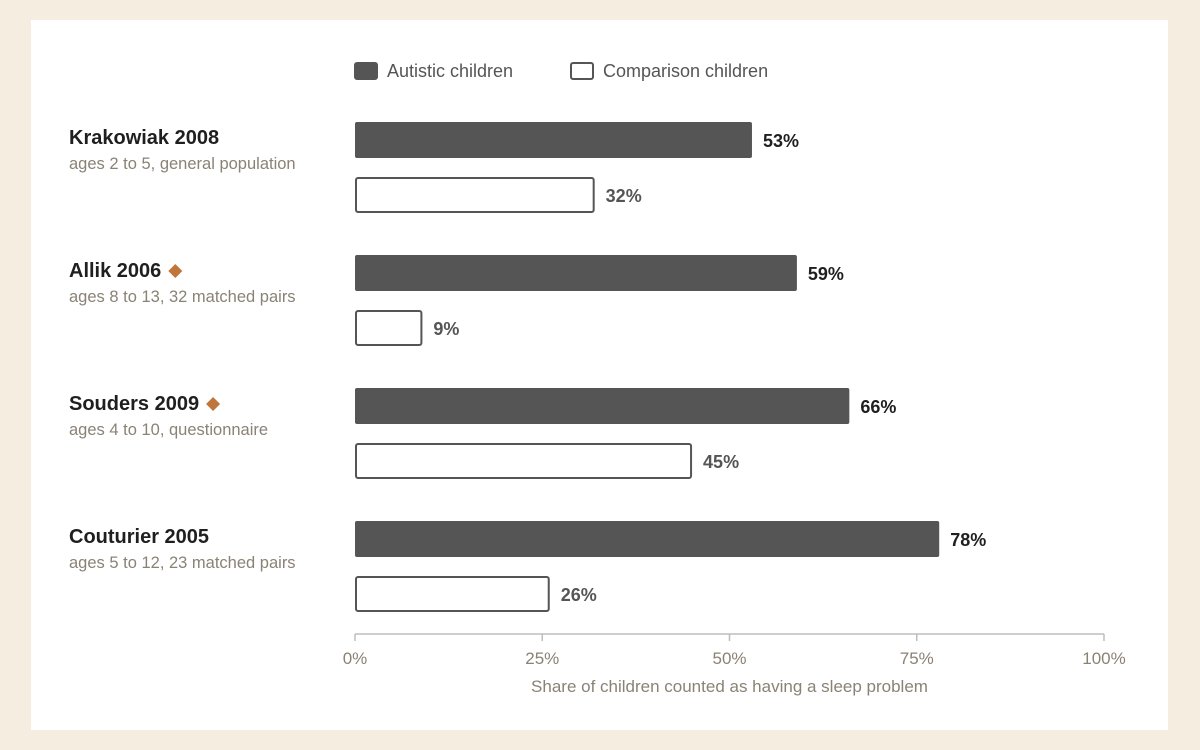  I want to click on value-label: 59%, so click(826, 274).